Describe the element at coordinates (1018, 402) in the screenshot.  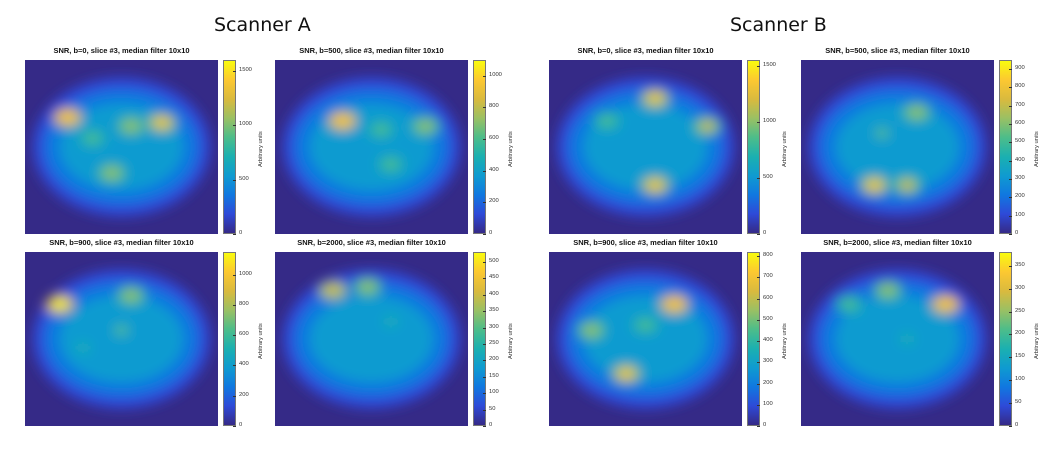
I see `colorbar-tick-label: 50` at that location.